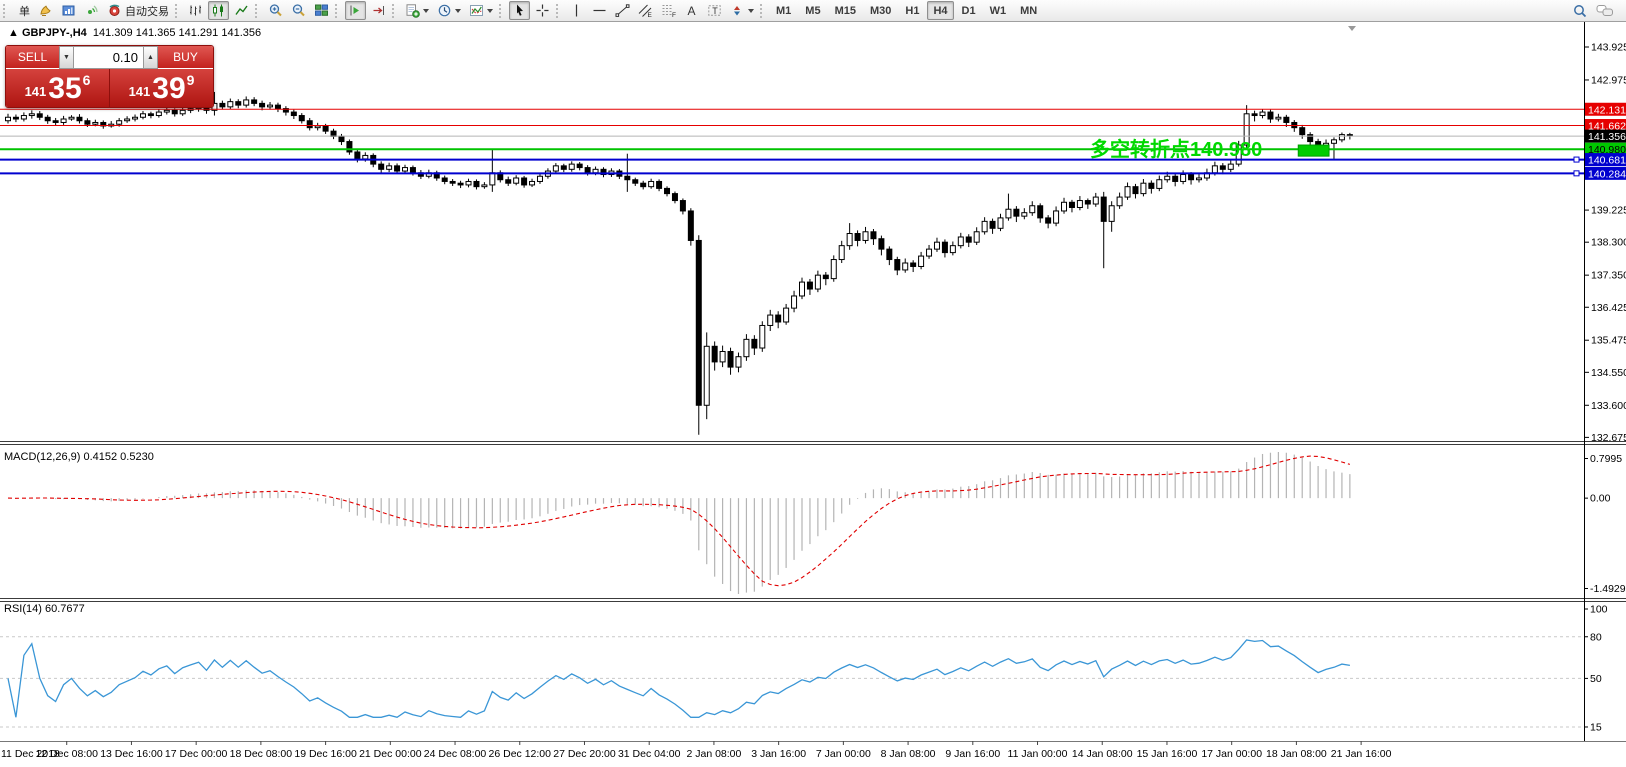 Image resolution: width=1626 pixels, height=767 pixels. I want to click on price-tag-text: 141.662, so click(1607, 127).